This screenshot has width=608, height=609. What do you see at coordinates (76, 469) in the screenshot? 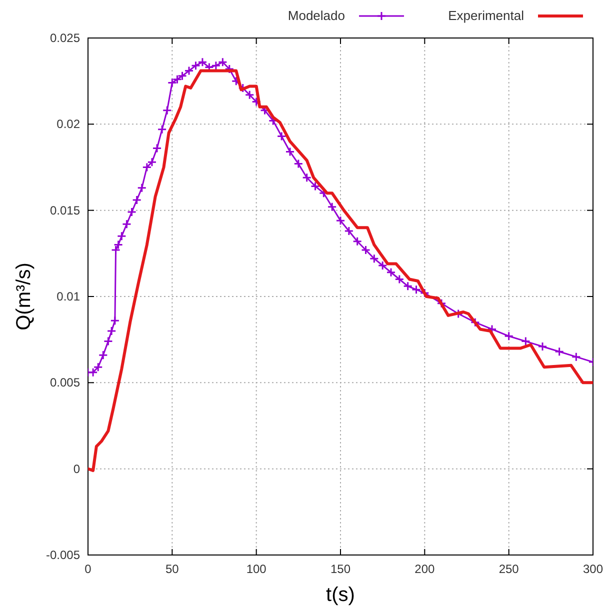
I see `y-tick-label: 0` at bounding box center [76, 469].